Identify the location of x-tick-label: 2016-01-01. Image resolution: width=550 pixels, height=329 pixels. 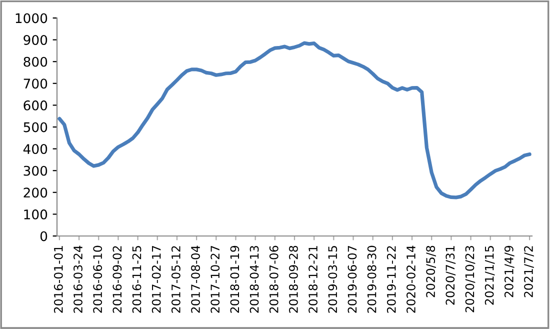
(58, 279).